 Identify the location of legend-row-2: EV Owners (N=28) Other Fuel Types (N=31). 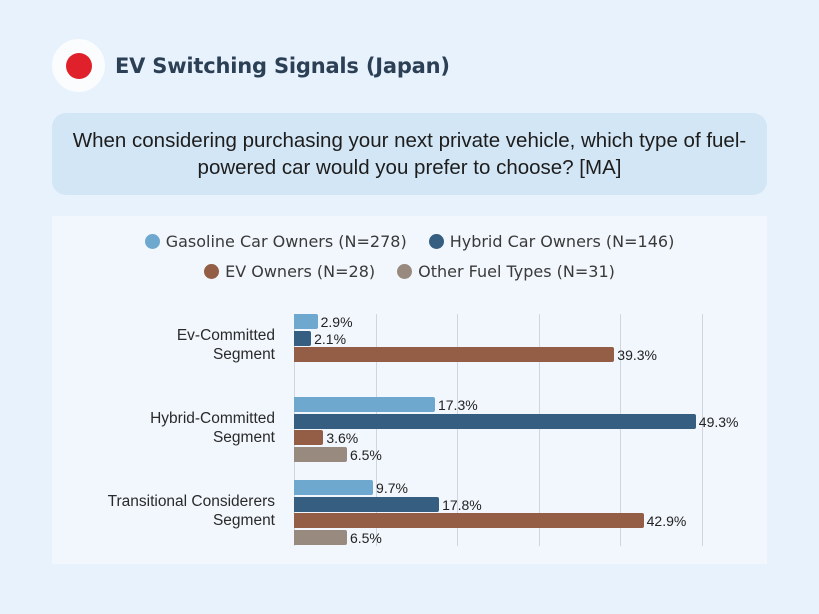
(409, 271).